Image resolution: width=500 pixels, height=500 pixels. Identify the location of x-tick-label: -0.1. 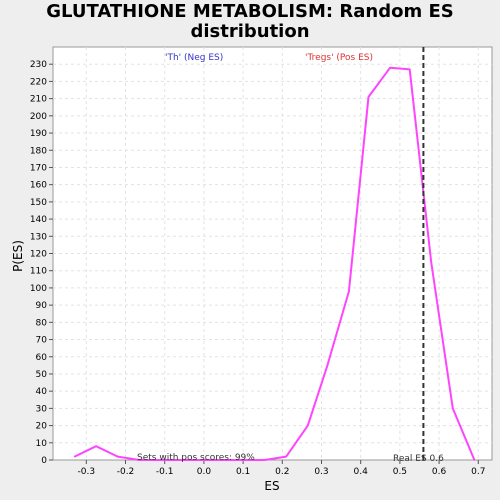
(165, 472).